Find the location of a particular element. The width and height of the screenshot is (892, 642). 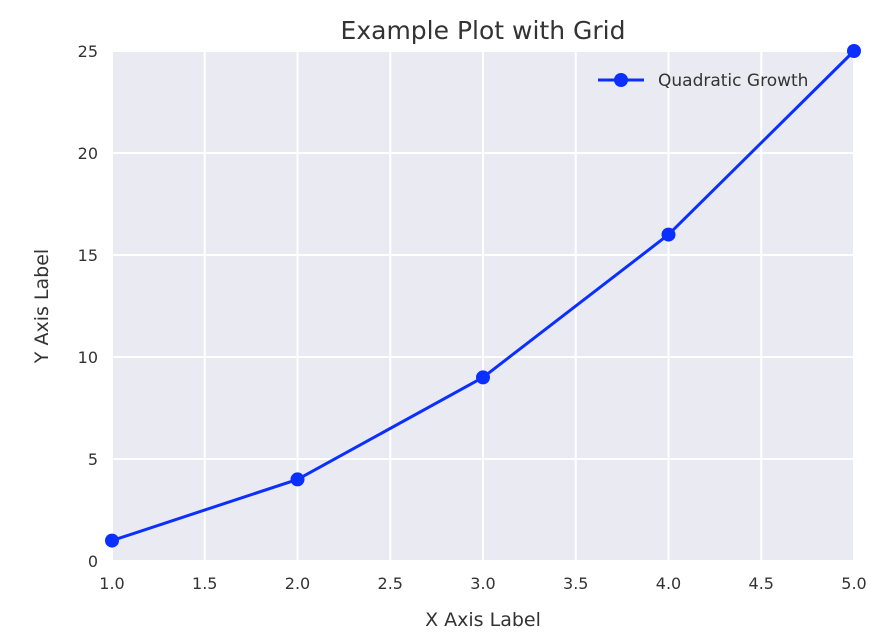

x-axis-title: X Axis Label is located at coordinates (483, 620).